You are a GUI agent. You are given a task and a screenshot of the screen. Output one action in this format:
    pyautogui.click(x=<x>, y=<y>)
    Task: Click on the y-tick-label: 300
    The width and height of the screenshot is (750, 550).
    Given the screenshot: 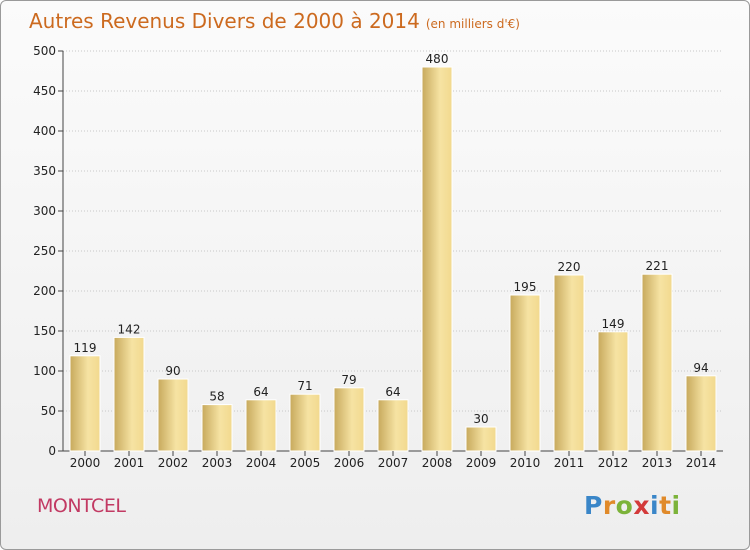 What is the action you would take?
    pyautogui.click(x=44, y=211)
    